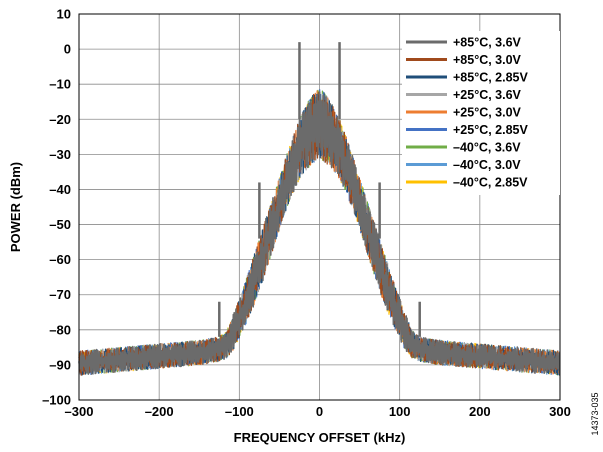  I want to click on legend-label-7: –40°C, 3.0V, so click(487, 165).